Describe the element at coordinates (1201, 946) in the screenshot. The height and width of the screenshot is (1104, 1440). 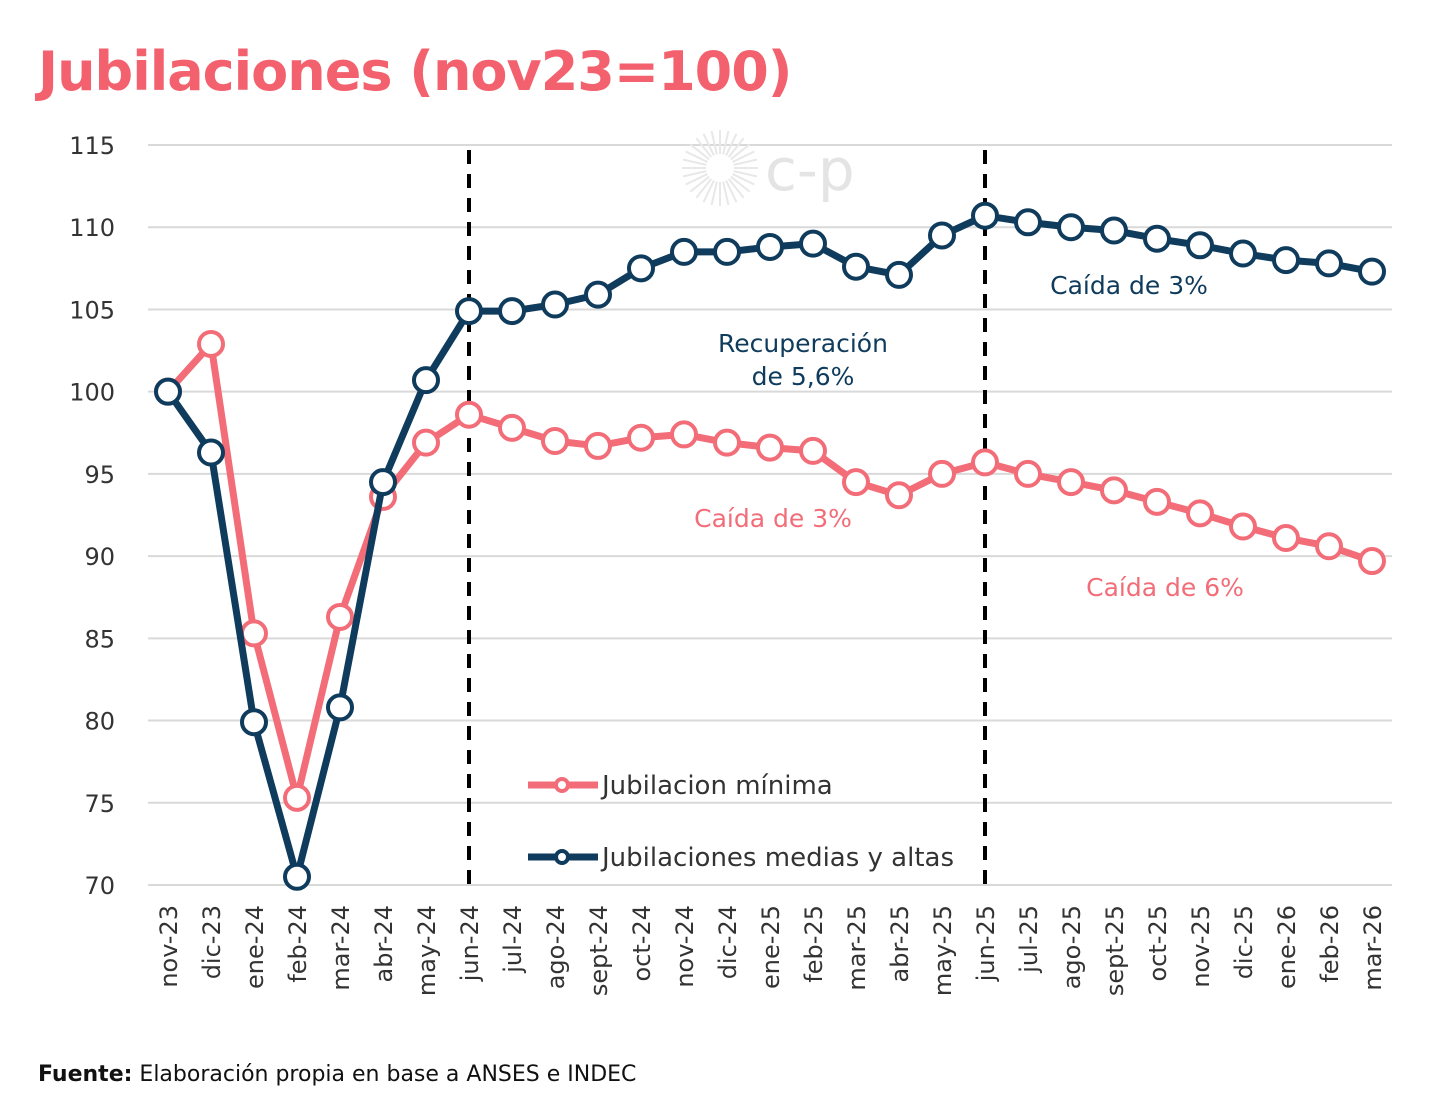
I see `x-tick-label: nov-25` at that location.